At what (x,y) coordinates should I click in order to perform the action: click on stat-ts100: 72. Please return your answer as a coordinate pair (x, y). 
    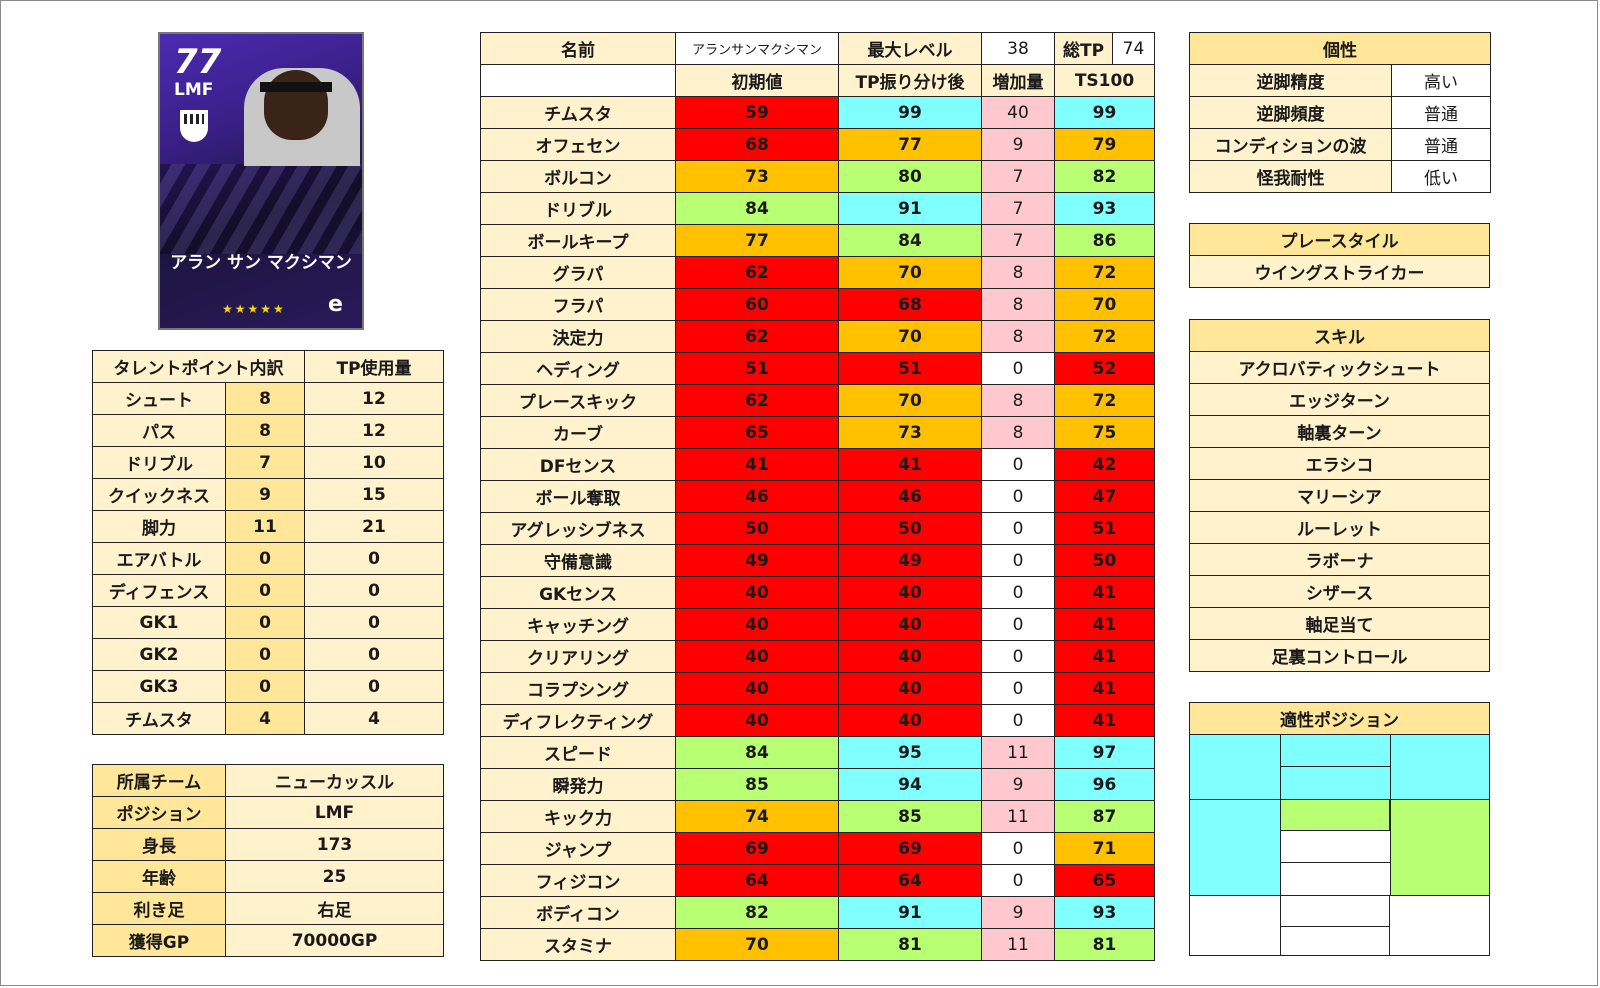
    Looking at the image, I should click on (1104, 336).